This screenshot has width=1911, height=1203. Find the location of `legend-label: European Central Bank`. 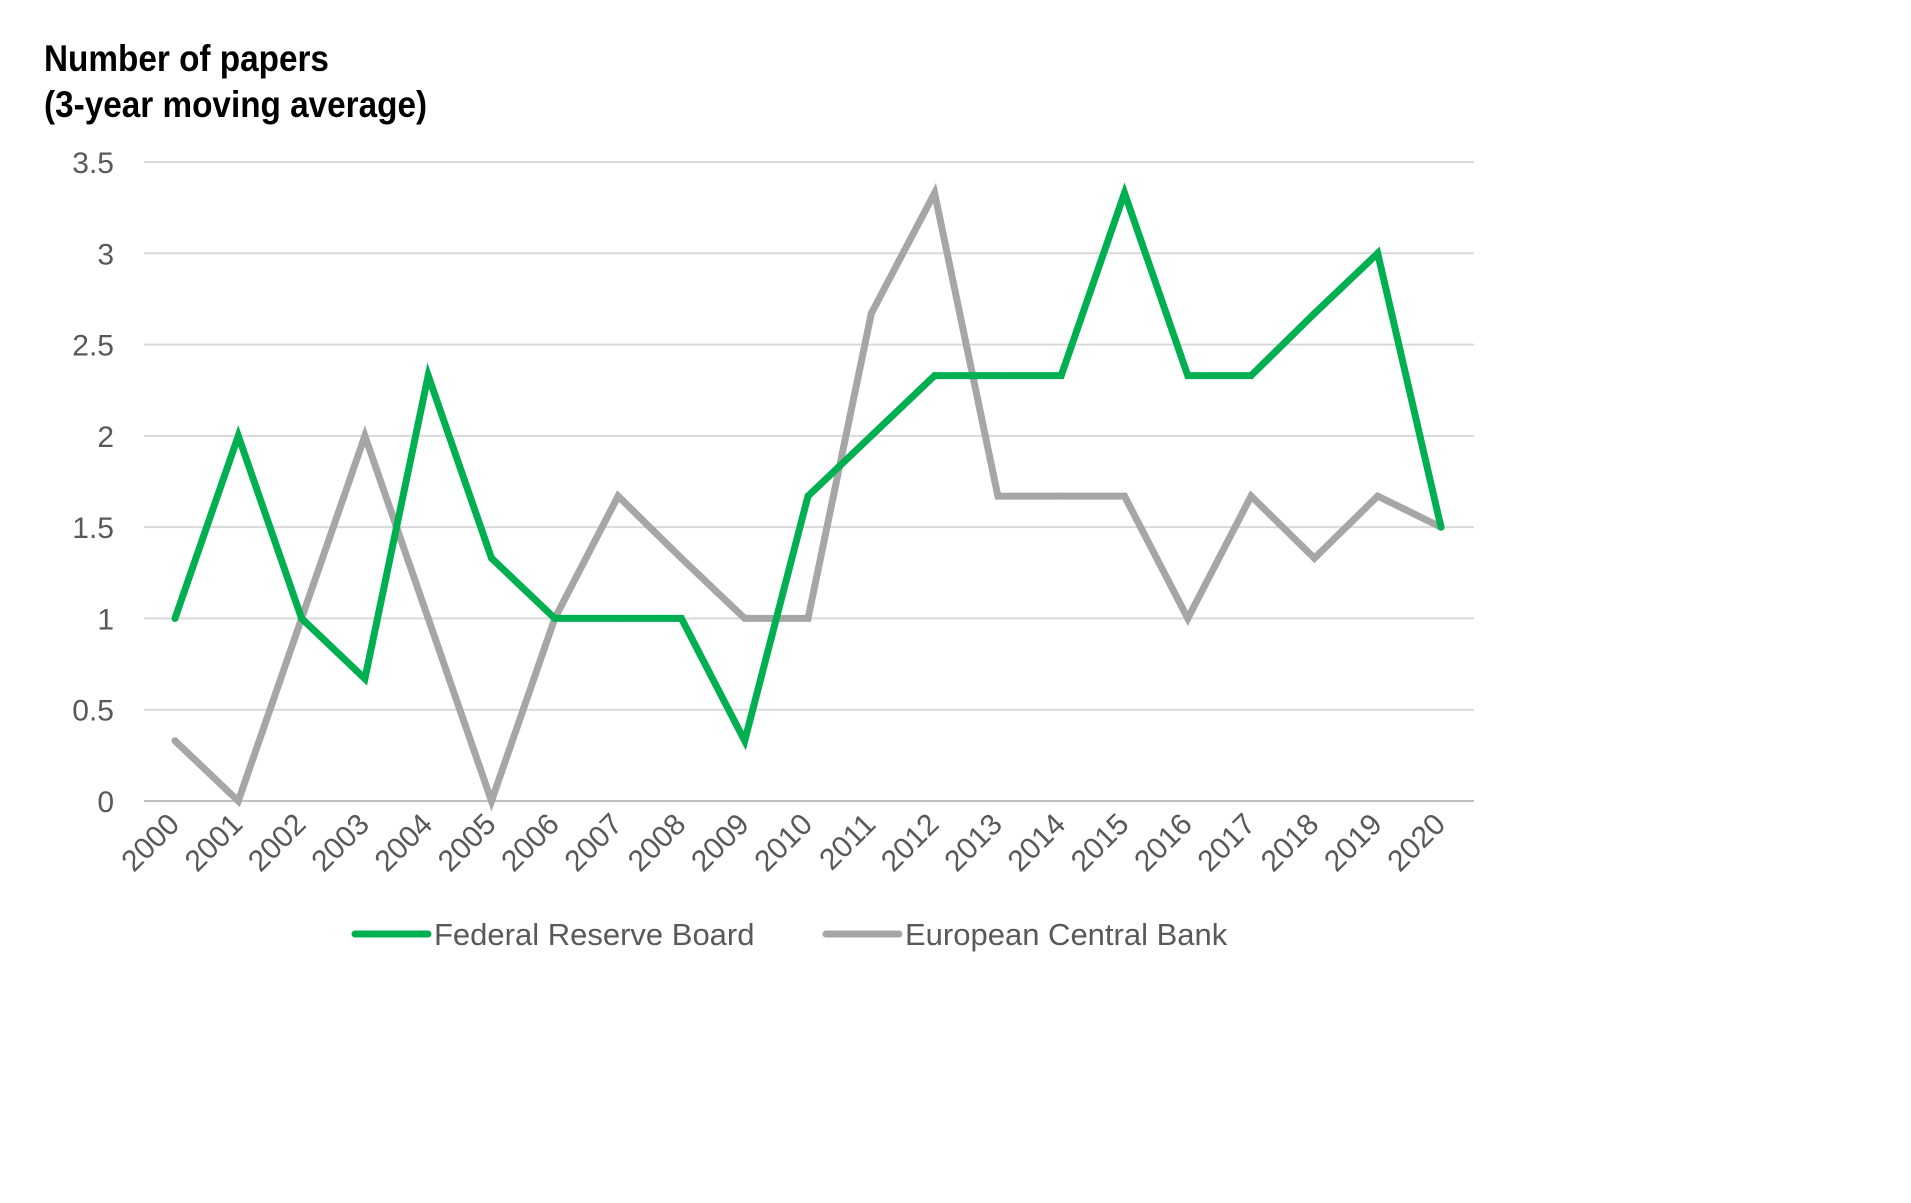

legend-label: European Central Bank is located at coordinates (1066, 934).